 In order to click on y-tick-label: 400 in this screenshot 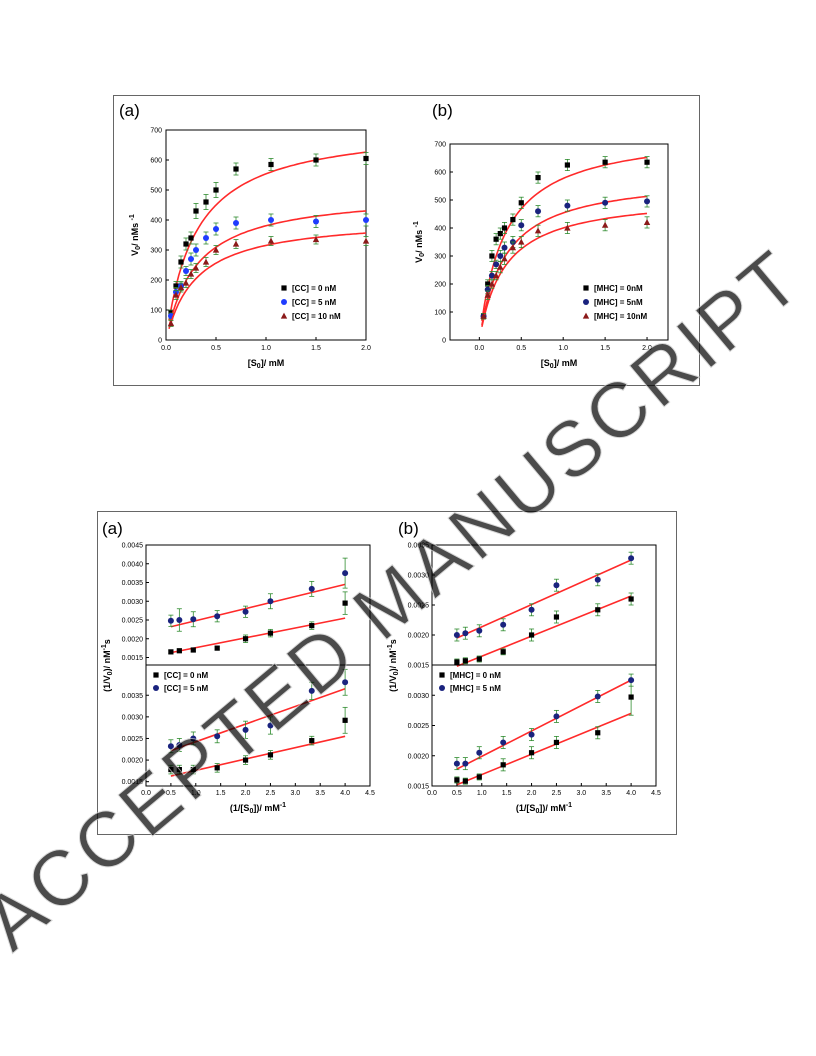, I will do `click(440, 229)`.